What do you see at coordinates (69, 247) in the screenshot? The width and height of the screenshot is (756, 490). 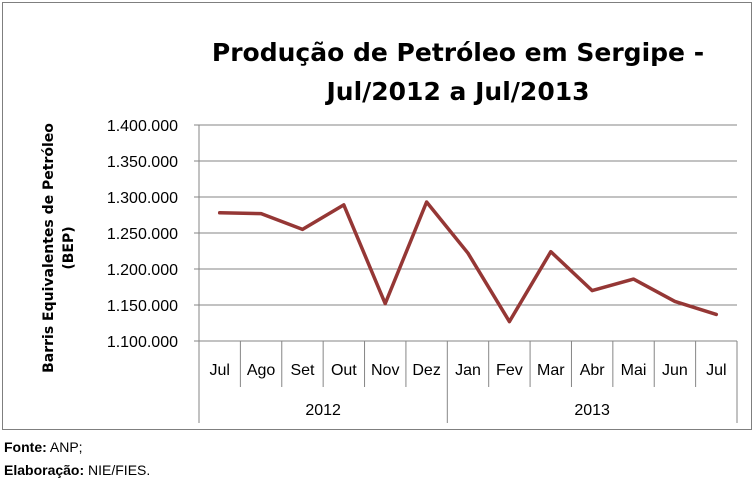 I see `y-axis-label-line-2: (BEP)` at bounding box center [69, 247].